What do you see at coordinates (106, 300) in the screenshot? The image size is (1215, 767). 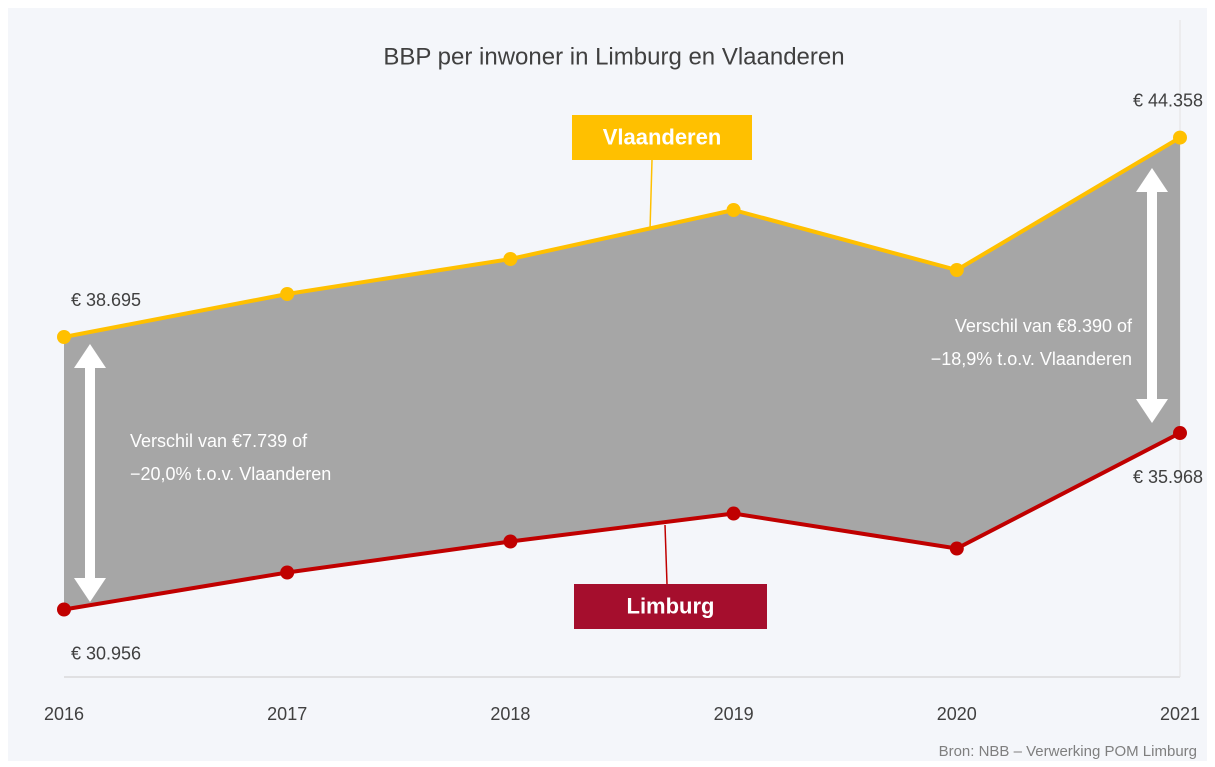 I see `data-label: € 38.695` at bounding box center [106, 300].